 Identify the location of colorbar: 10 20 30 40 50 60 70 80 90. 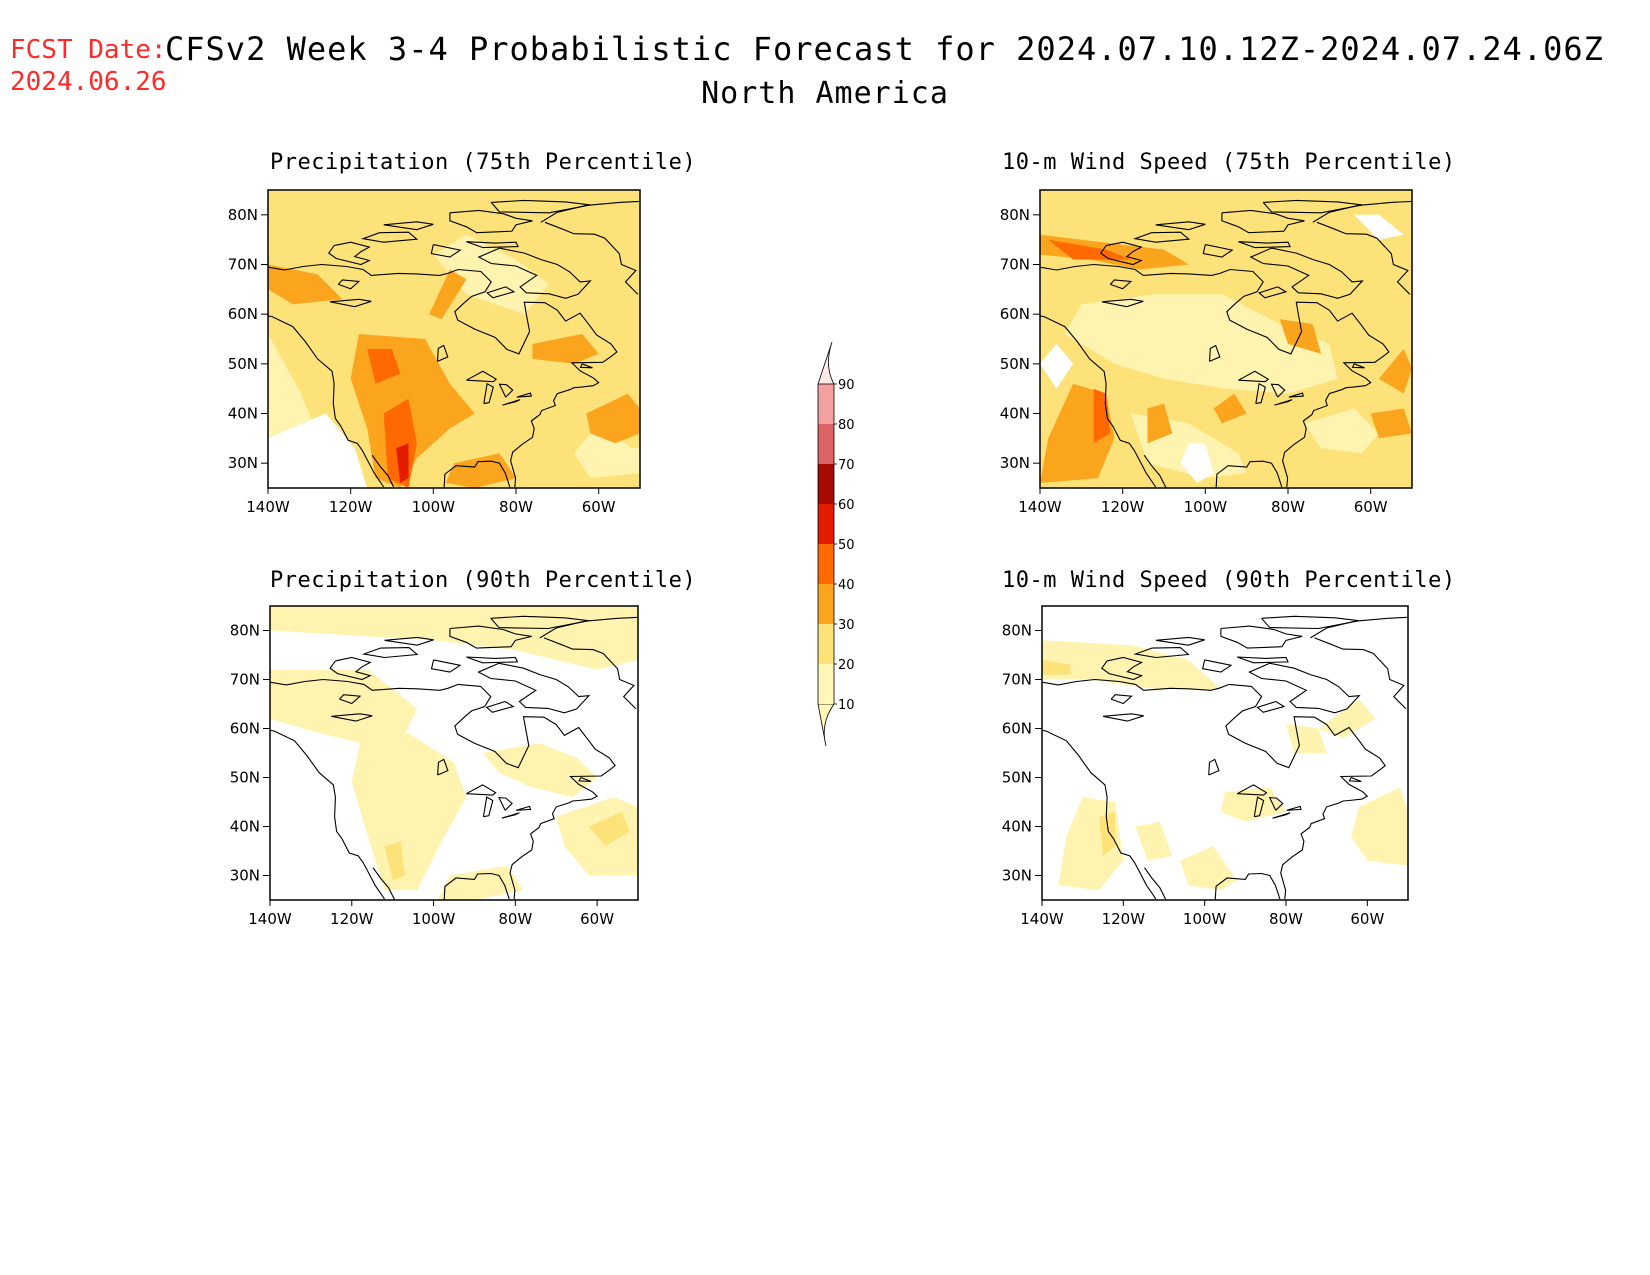
(836, 544).